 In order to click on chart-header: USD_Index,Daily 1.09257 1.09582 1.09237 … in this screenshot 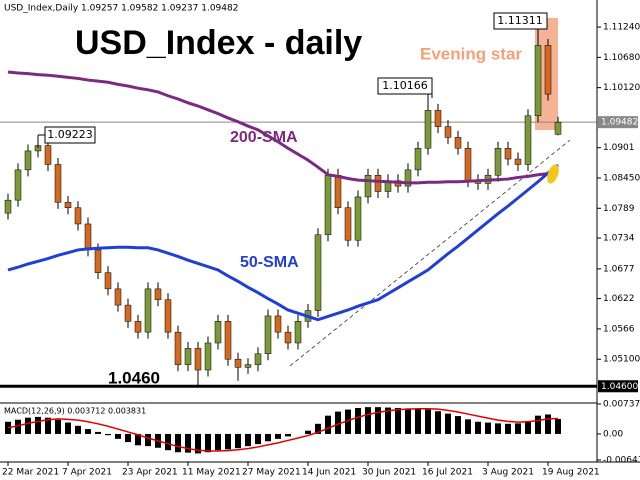, I will do `click(121, 9)`.